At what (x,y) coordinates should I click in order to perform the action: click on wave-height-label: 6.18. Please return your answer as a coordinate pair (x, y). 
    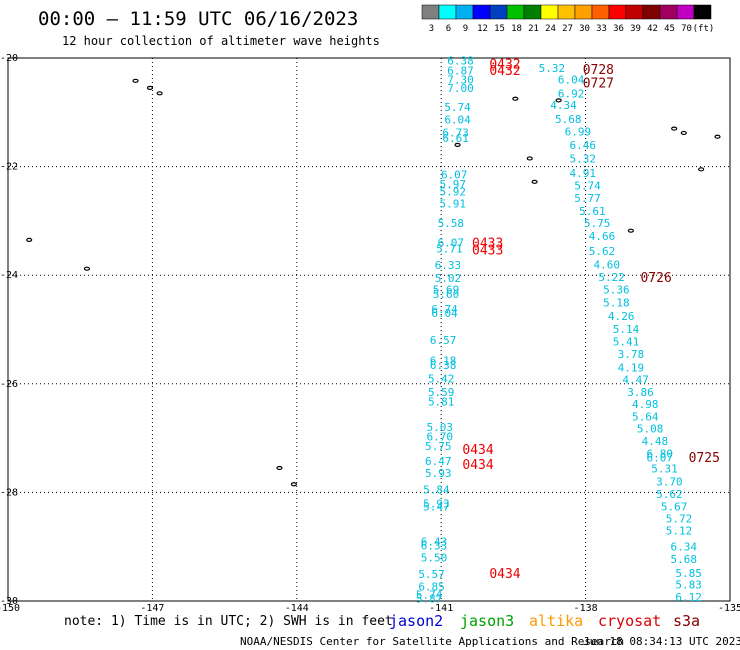
    Looking at the image, I should click on (443, 360).